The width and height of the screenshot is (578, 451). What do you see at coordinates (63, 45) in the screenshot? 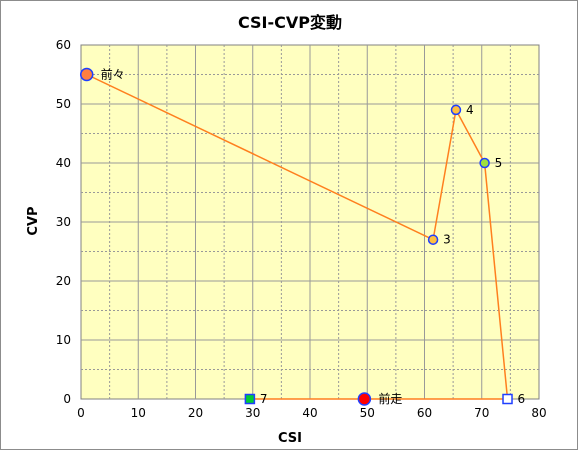
I see `y-tick-label: 60` at bounding box center [63, 45].